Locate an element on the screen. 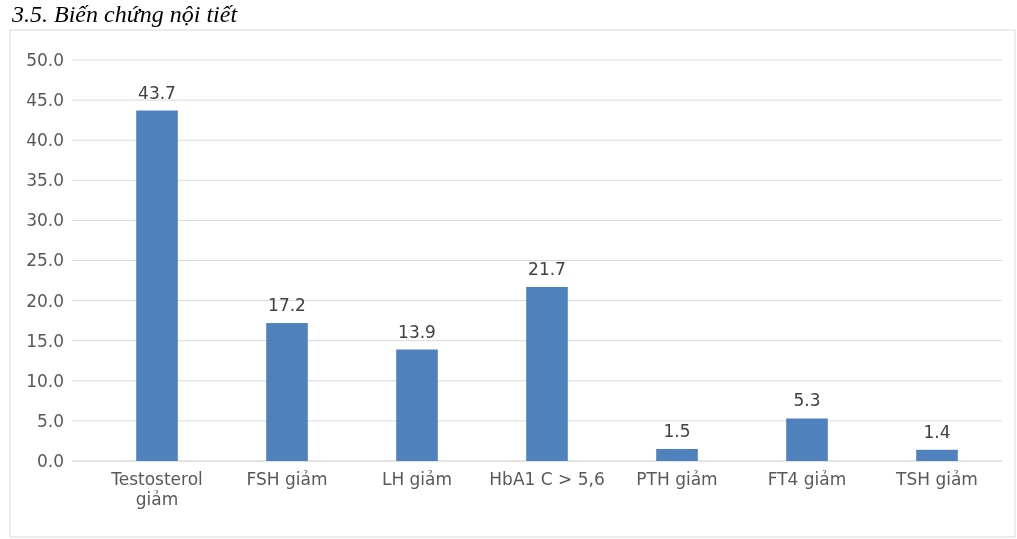 Image resolution: width=1017 pixels, height=539 pixels. data-label: 1.5 is located at coordinates (677, 430).